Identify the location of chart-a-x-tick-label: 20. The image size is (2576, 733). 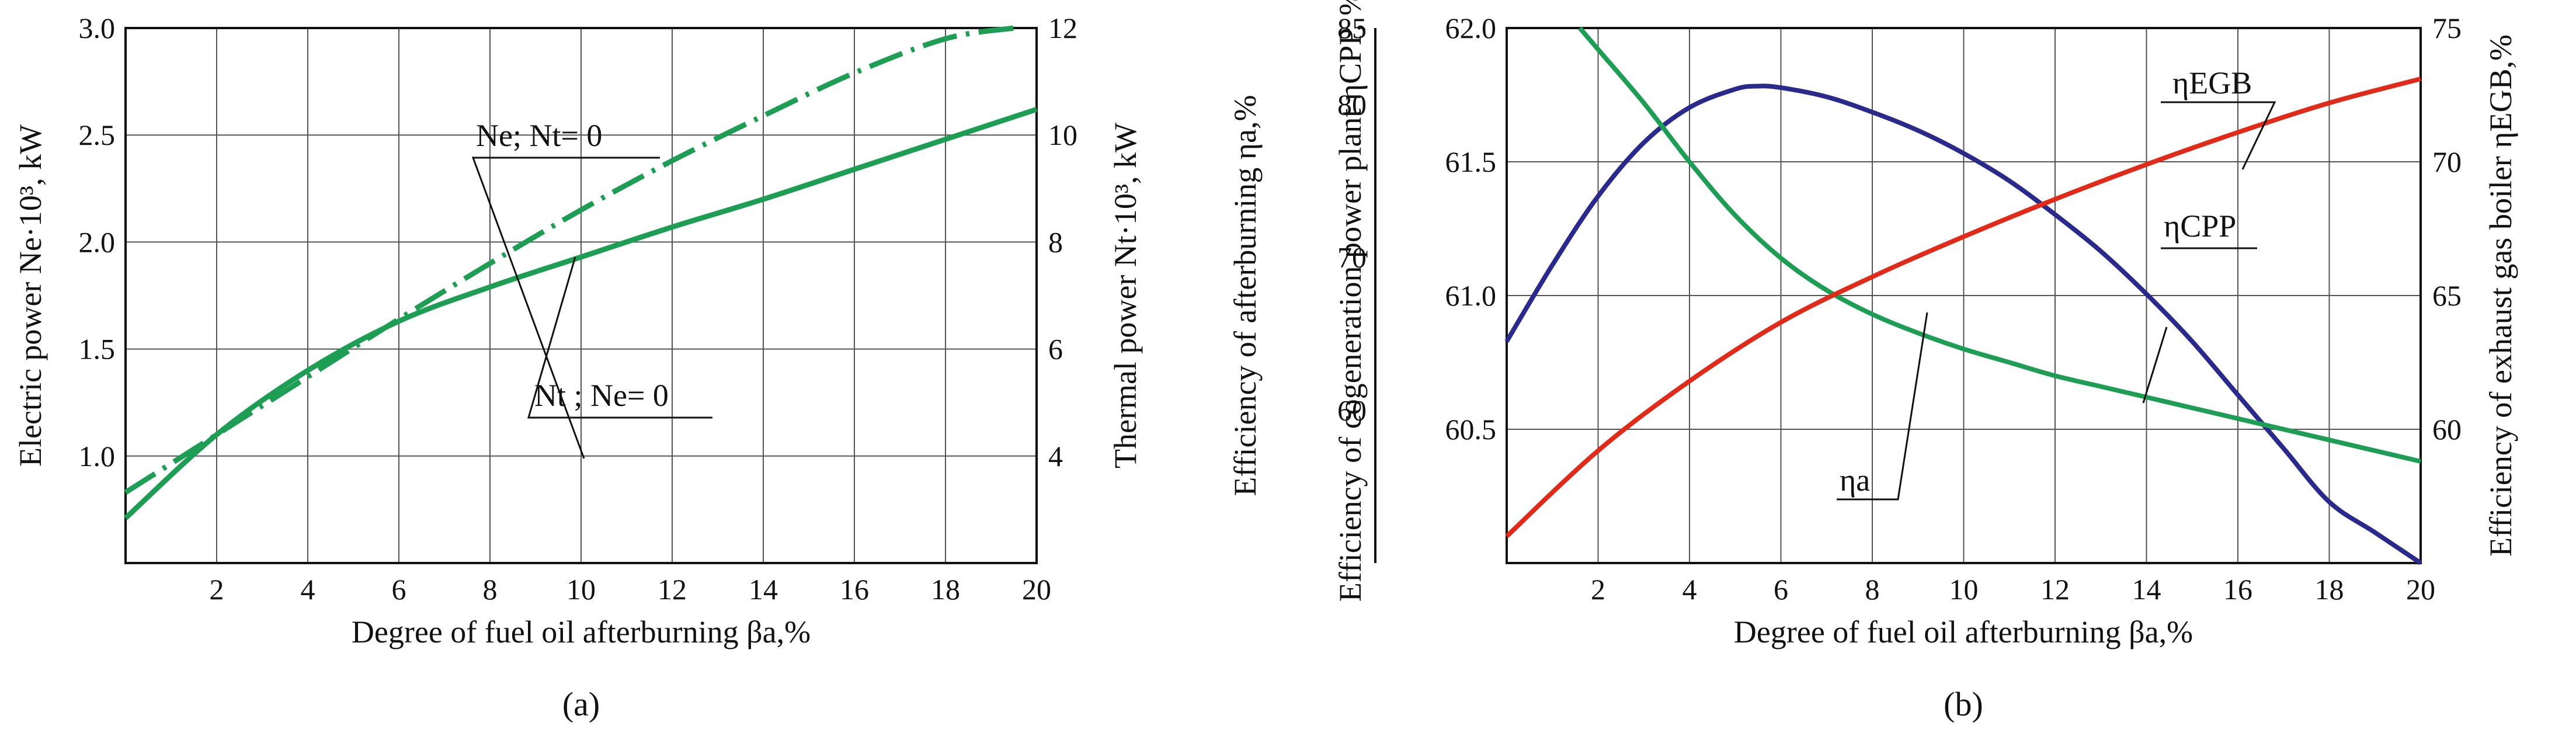
(1036, 589).